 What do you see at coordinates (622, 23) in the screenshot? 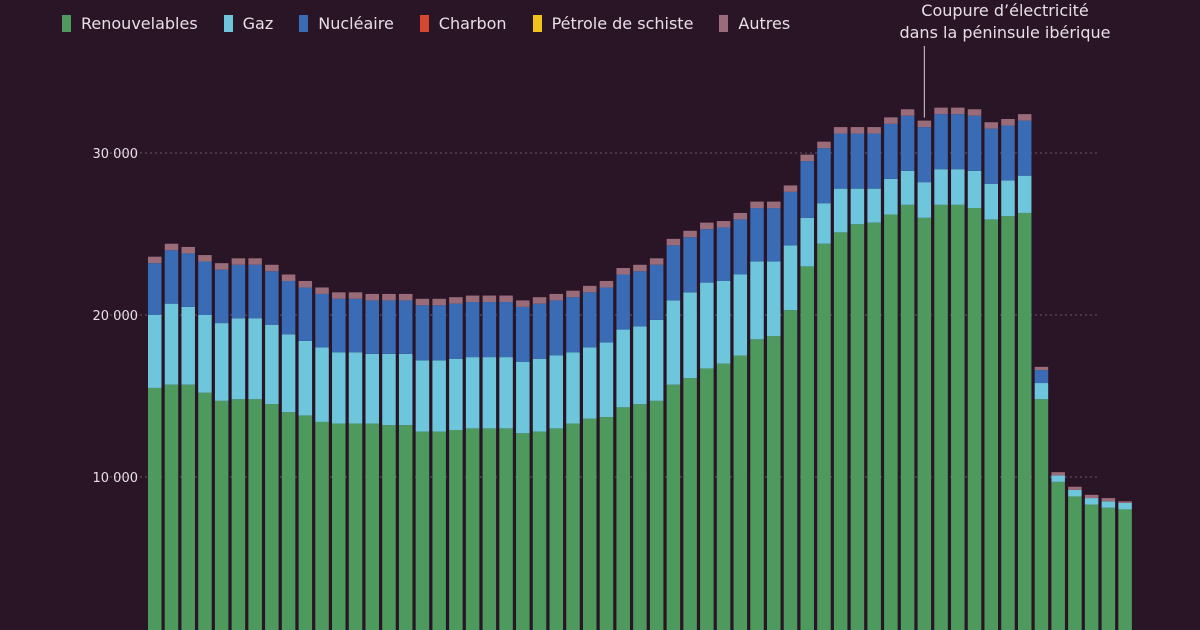
I see `legend-label: Pétrole de schiste` at bounding box center [622, 23].